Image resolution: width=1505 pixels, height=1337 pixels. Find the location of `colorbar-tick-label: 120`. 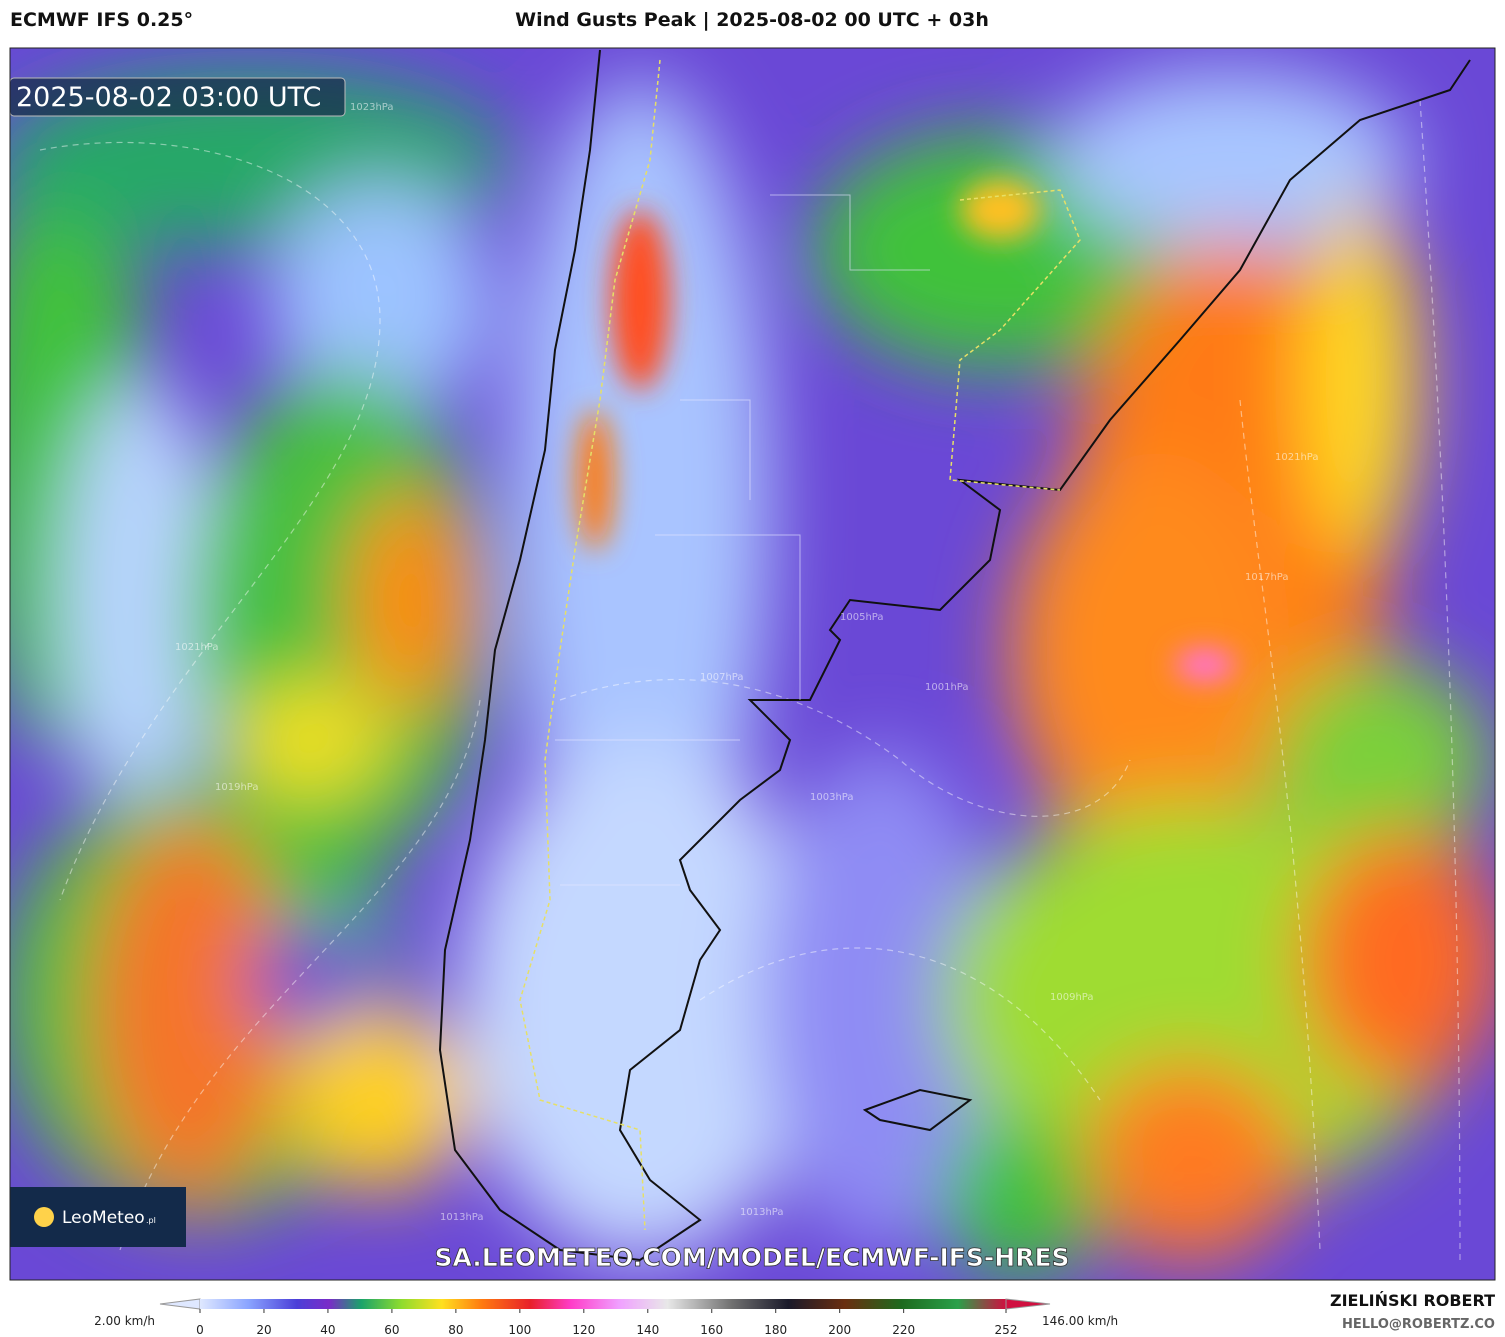

colorbar-tick-label: 120 is located at coordinates (583, 1330).